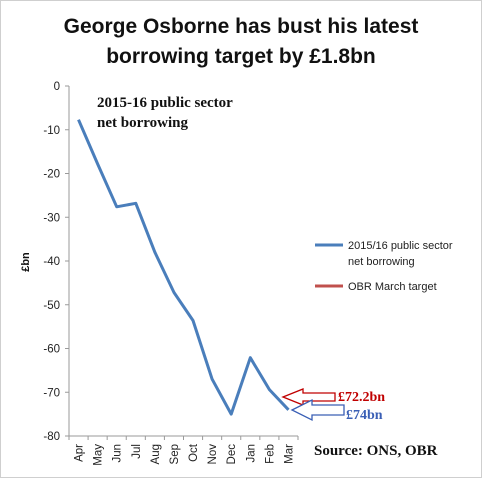  I want to click on x-tick-label: Aug, so click(156, 454).